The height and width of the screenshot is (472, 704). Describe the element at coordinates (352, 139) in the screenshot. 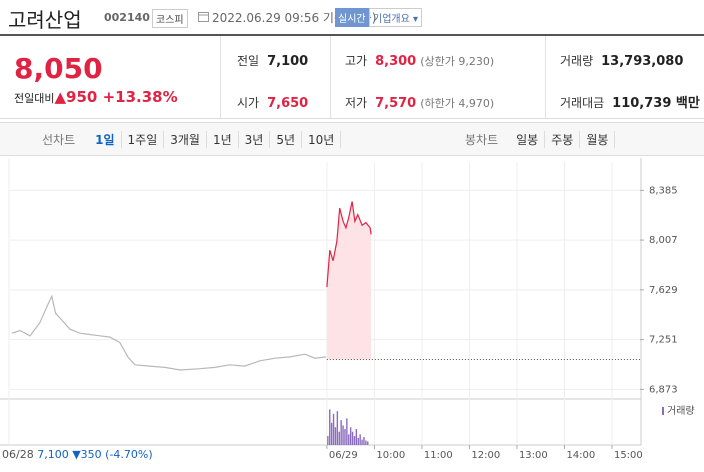

I see `tab-bar` at that location.